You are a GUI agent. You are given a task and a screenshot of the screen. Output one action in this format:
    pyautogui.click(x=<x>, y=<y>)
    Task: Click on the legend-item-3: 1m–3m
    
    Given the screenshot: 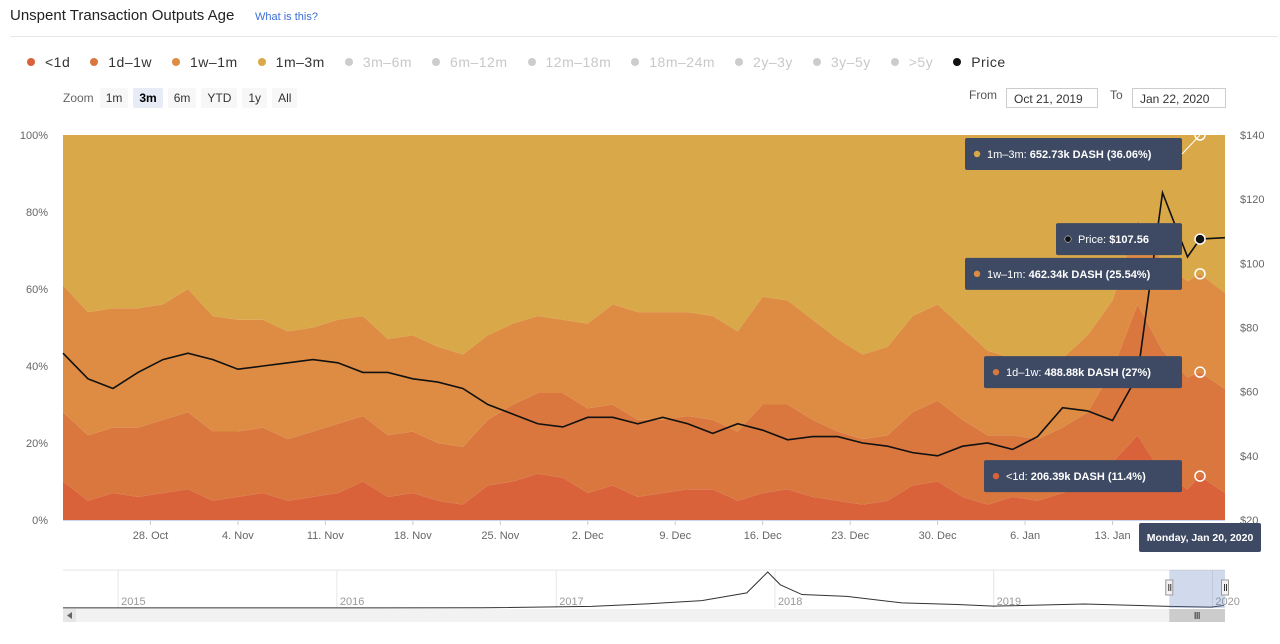 What is the action you would take?
    pyautogui.click(x=291, y=62)
    